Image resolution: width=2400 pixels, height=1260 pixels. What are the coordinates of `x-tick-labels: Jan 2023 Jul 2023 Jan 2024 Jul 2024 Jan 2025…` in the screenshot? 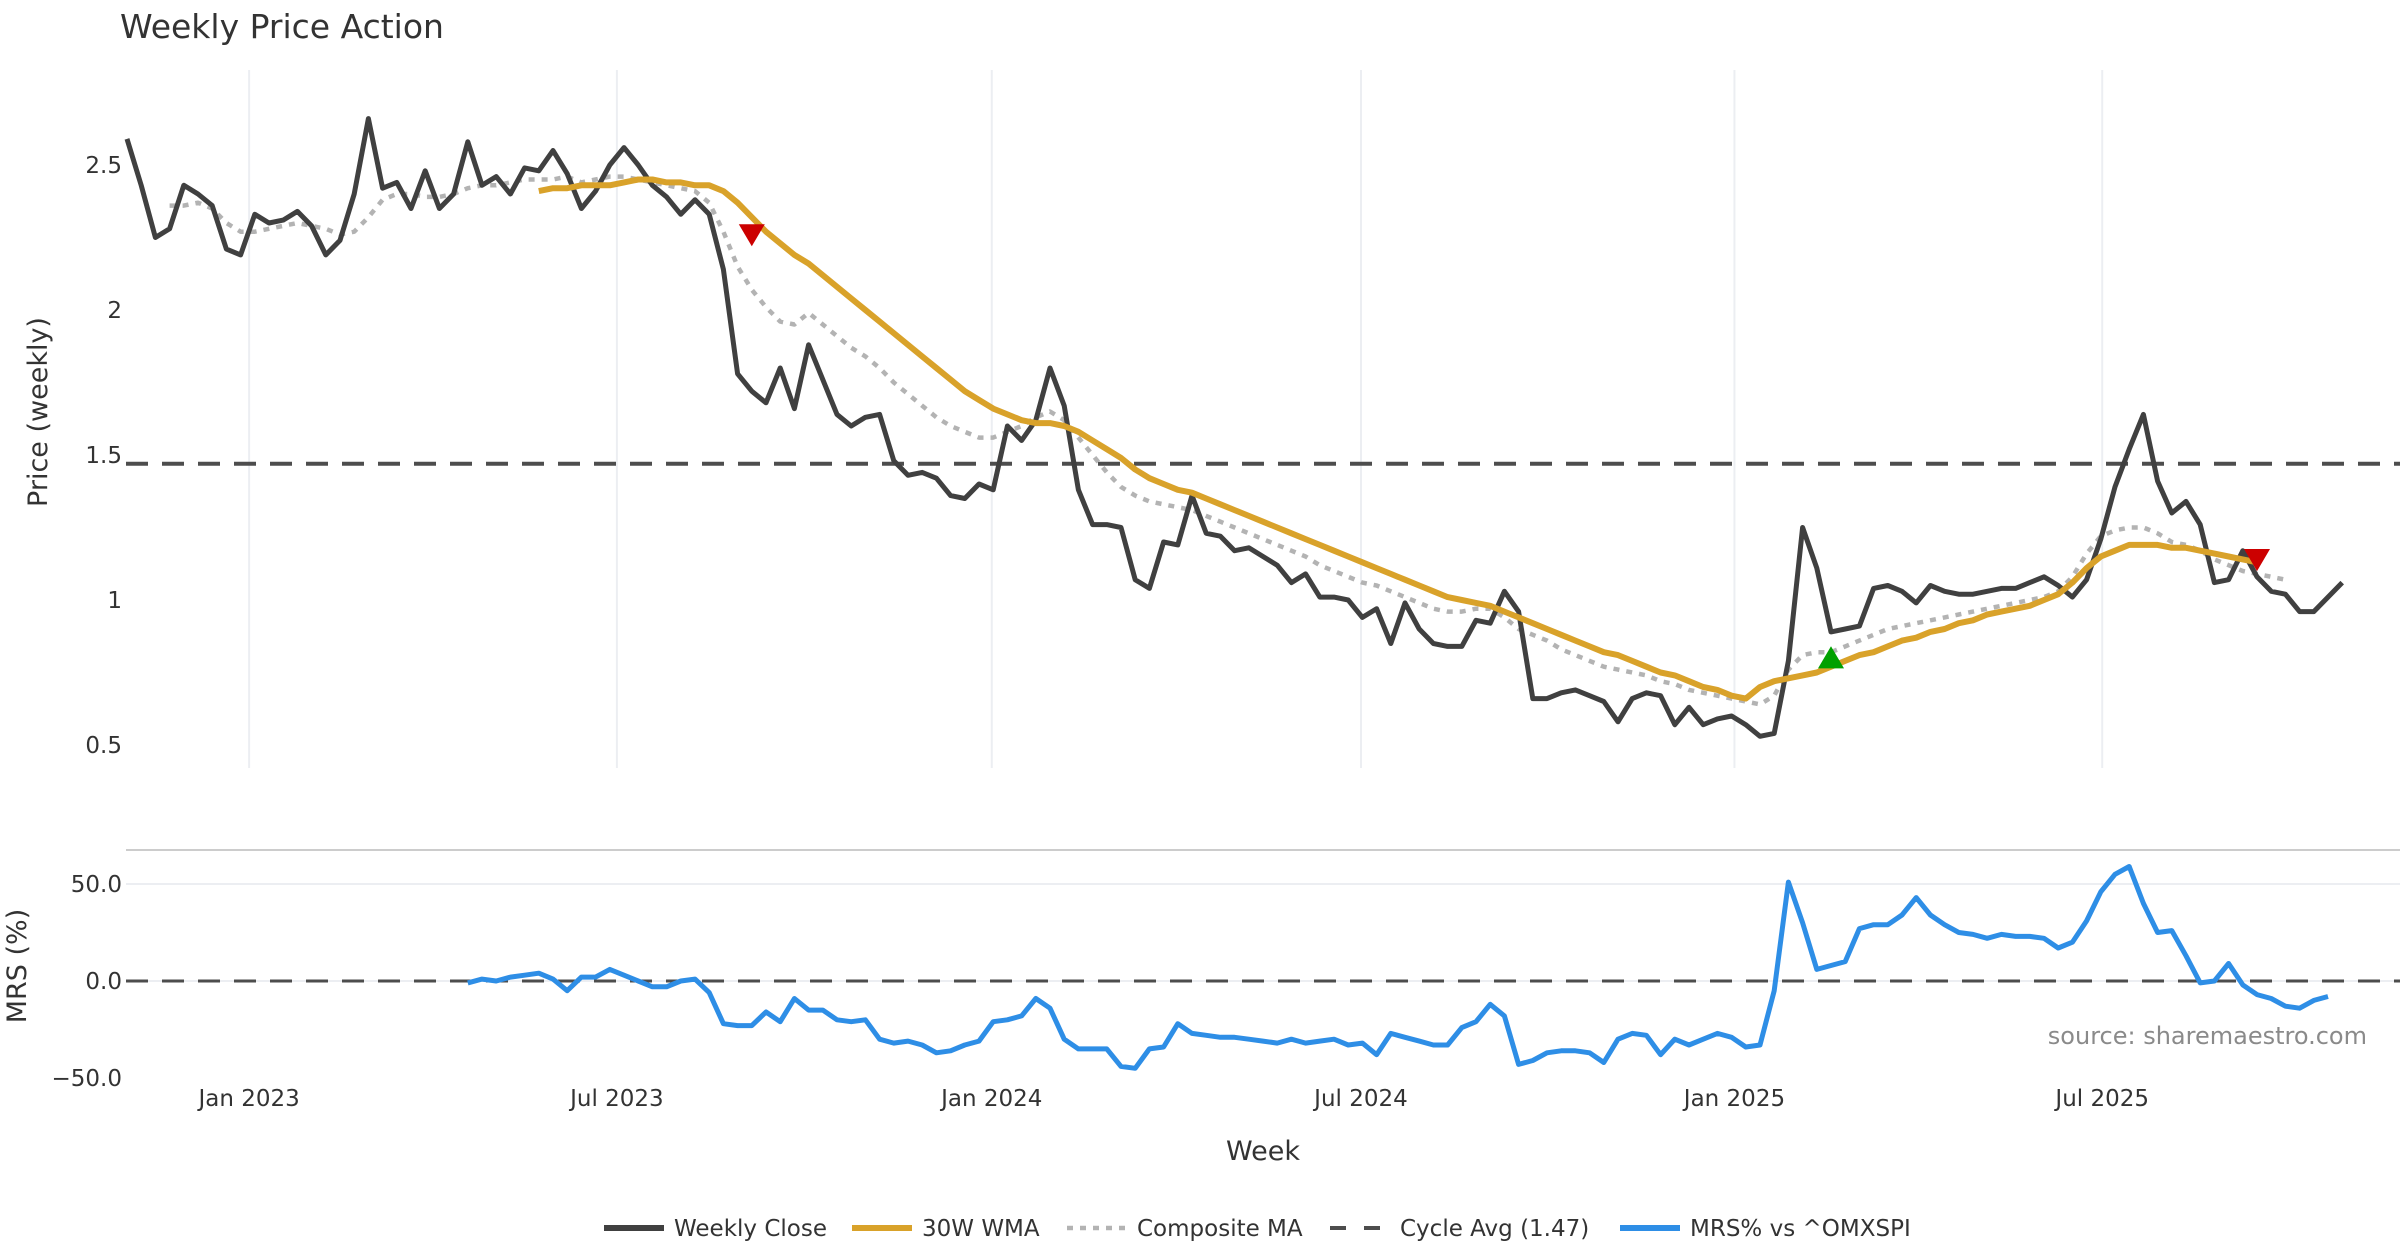 It's located at (1172, 1099).